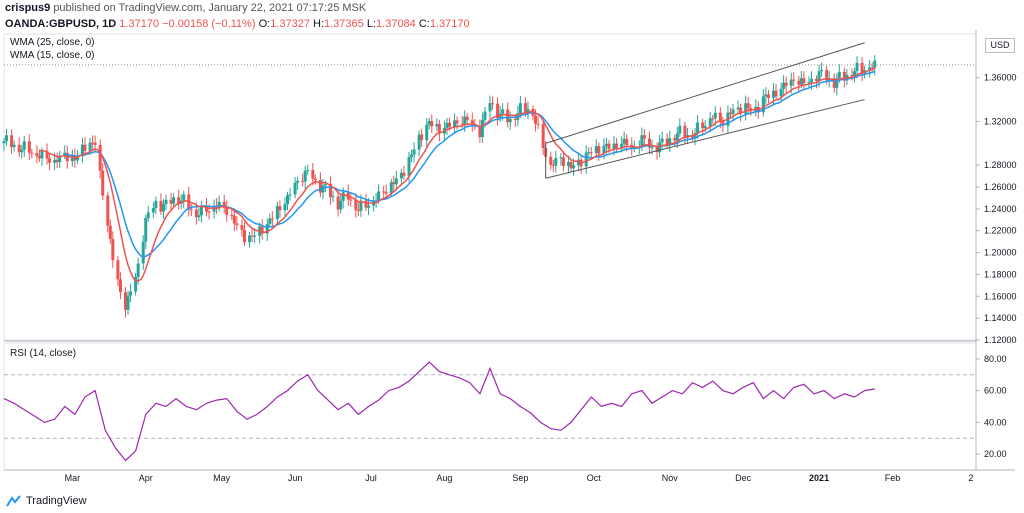  Describe the element at coordinates (970, 478) in the screenshot. I see `time-tick-label: 2` at that location.